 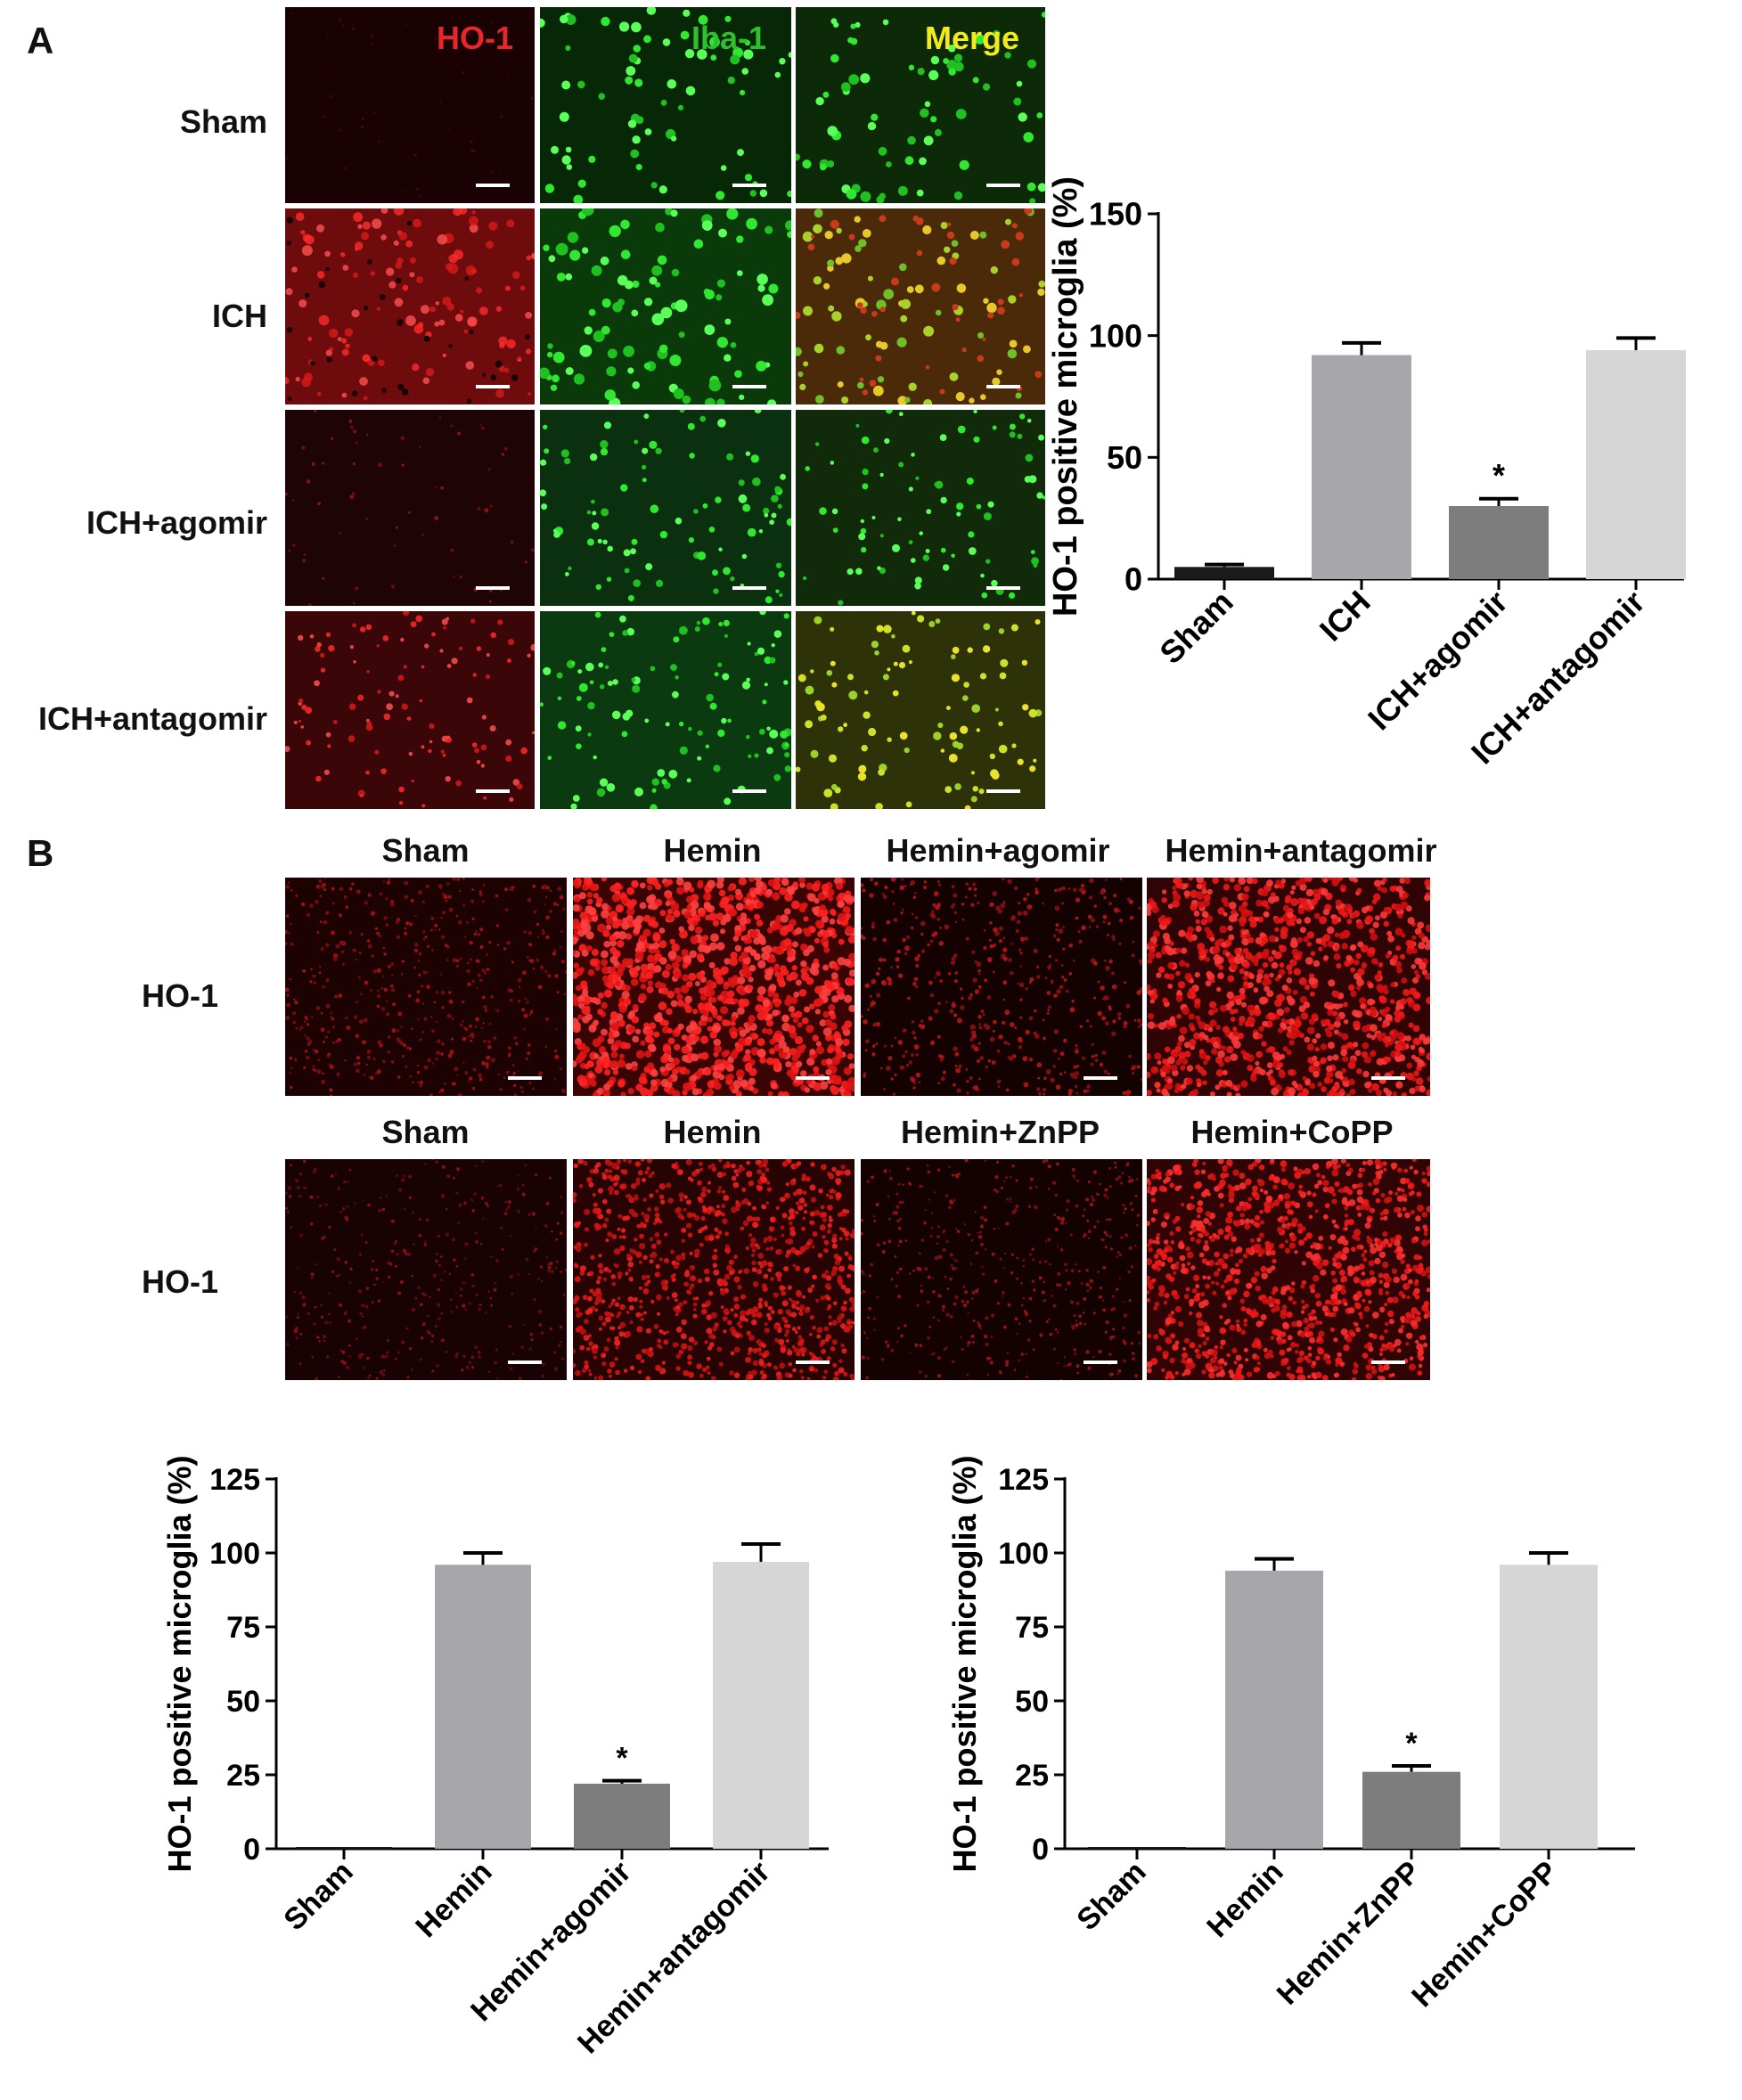 What do you see at coordinates (426, 1269) in the screenshot?
I see `micrograph-b2-sham` at bounding box center [426, 1269].